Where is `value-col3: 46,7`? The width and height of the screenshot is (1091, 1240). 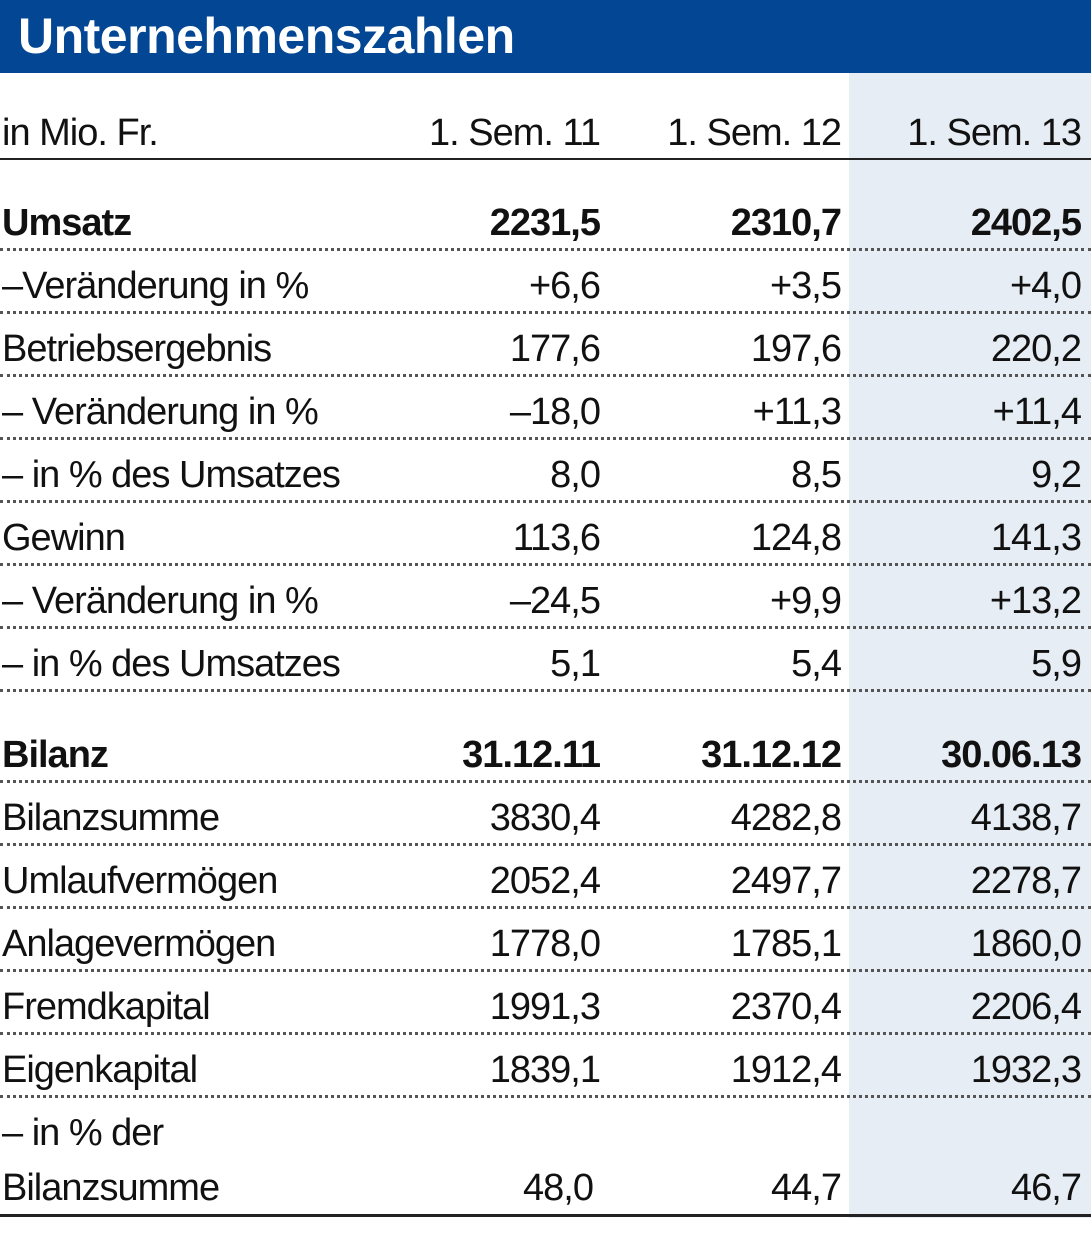 value-col3: 46,7 is located at coordinates (1046, 1188).